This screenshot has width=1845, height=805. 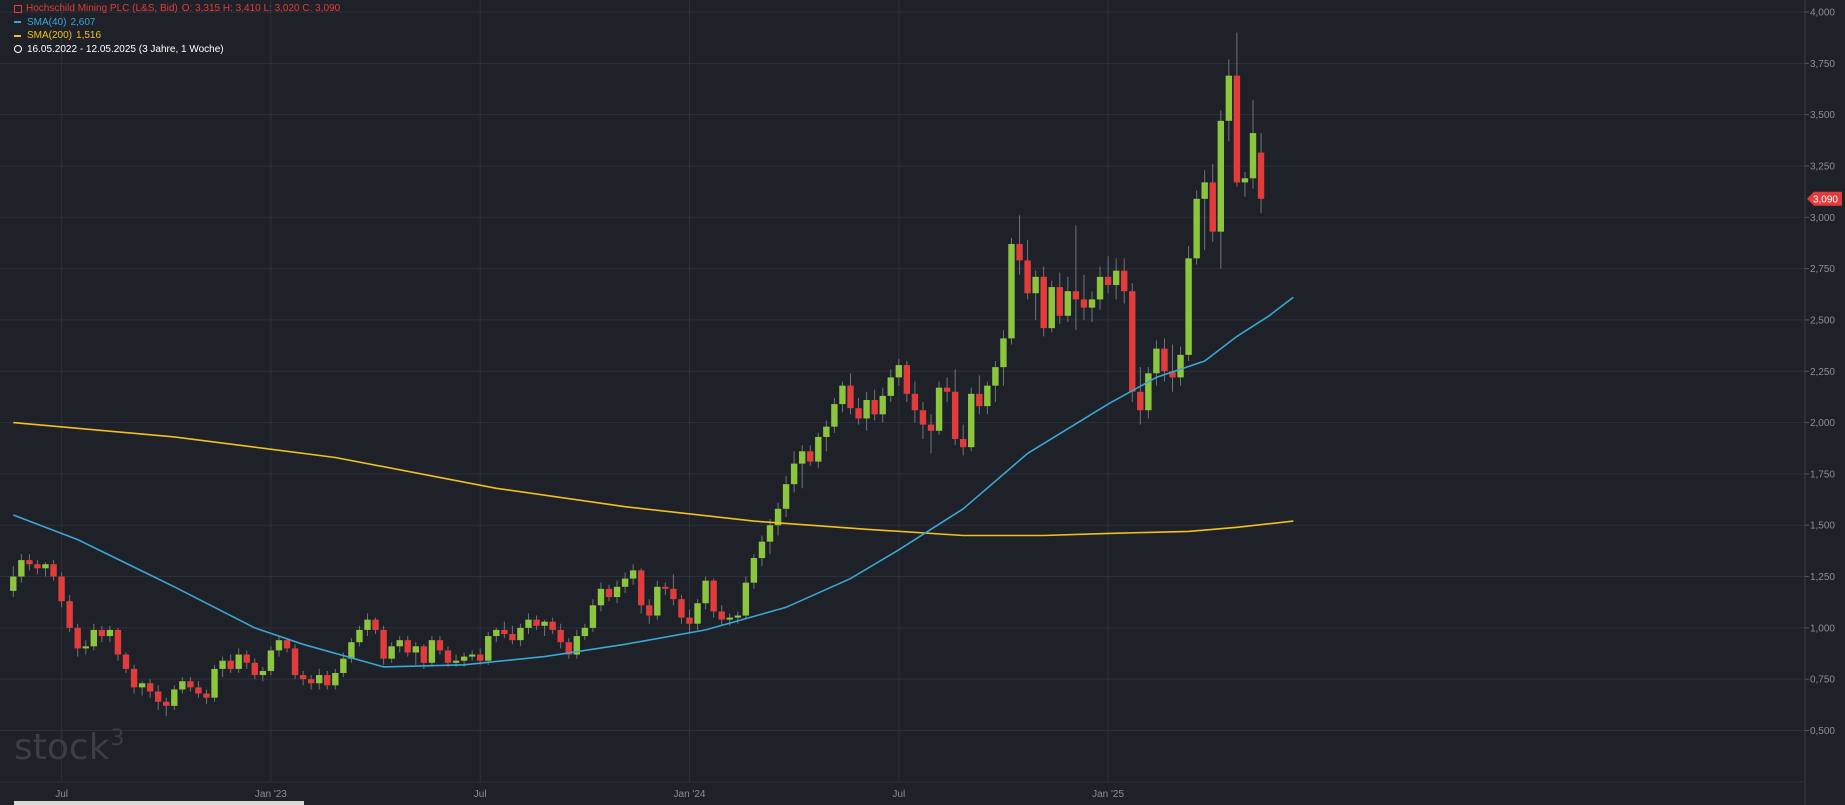 I want to click on y-tick-label: 3,750, so click(x=1822, y=64).